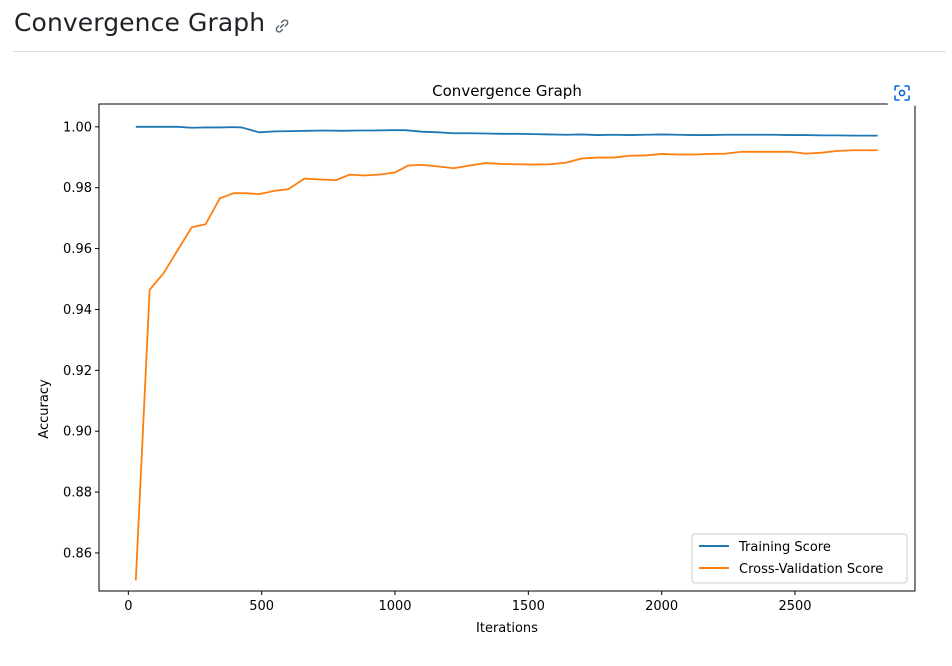 This screenshot has height=666, width=952. I want to click on chart-title: Convergence Graph, so click(507, 91).